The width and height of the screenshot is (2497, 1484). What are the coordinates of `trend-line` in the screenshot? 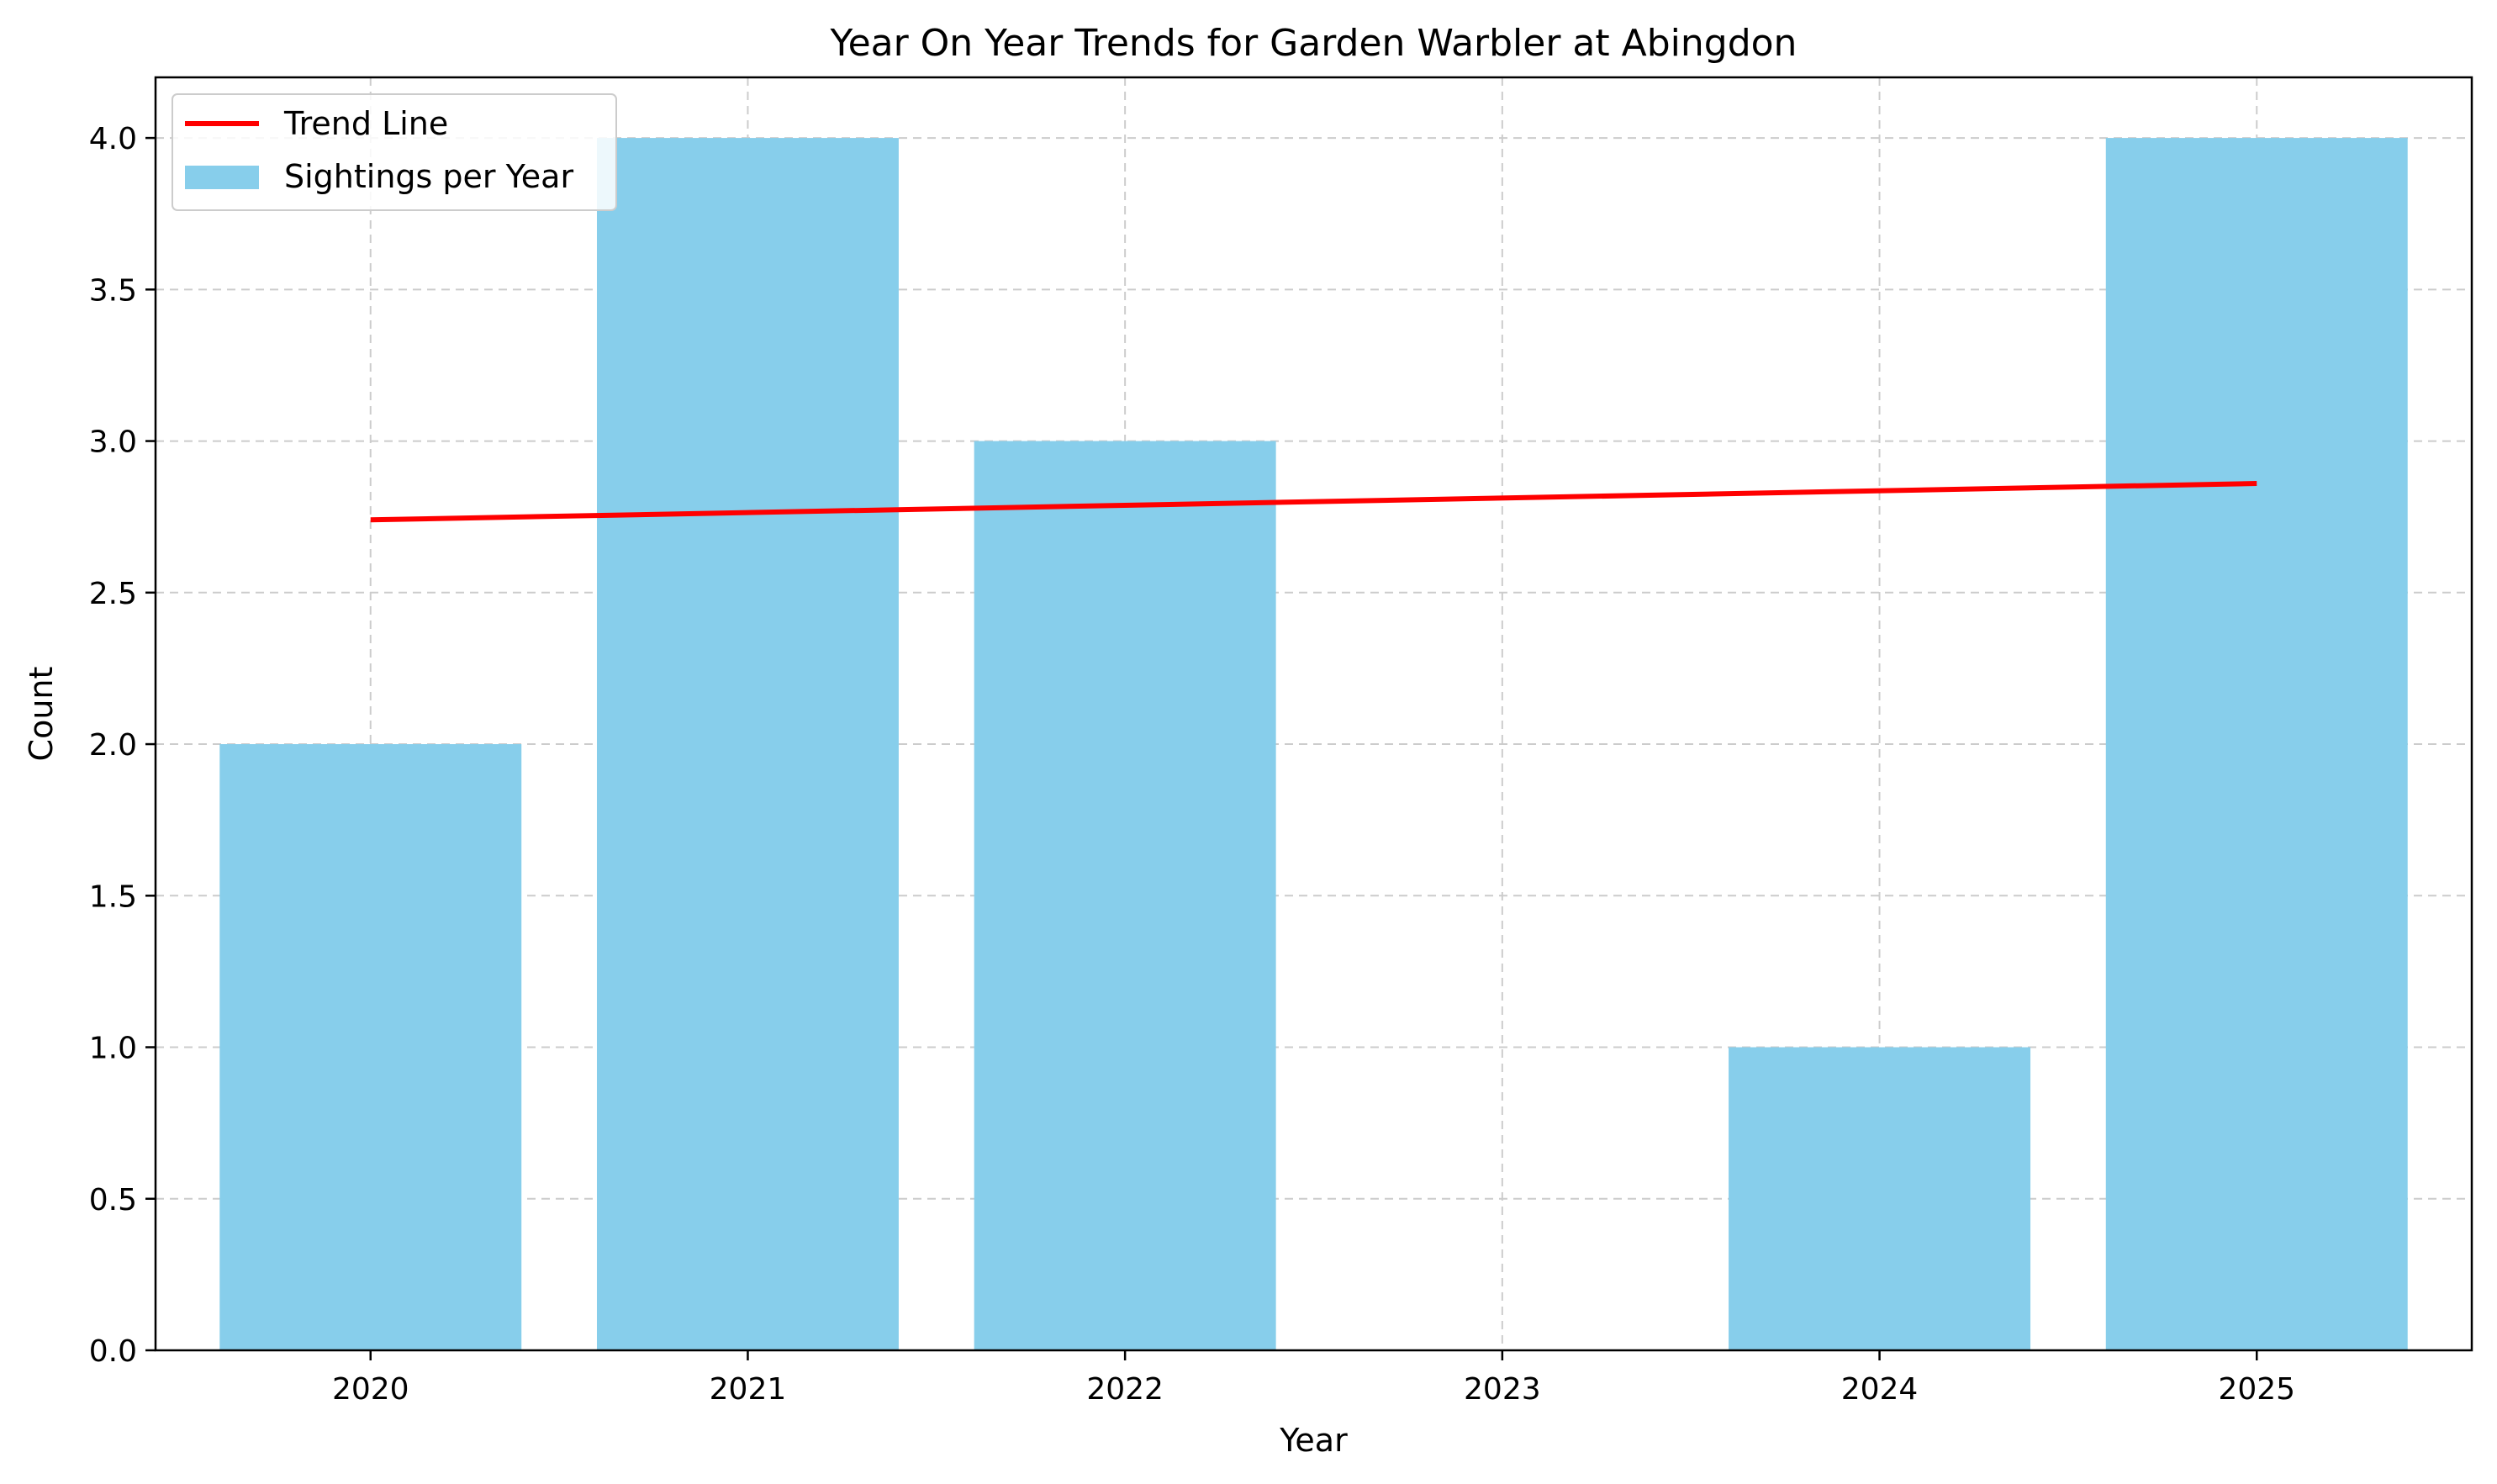 It's located at (1313, 502).